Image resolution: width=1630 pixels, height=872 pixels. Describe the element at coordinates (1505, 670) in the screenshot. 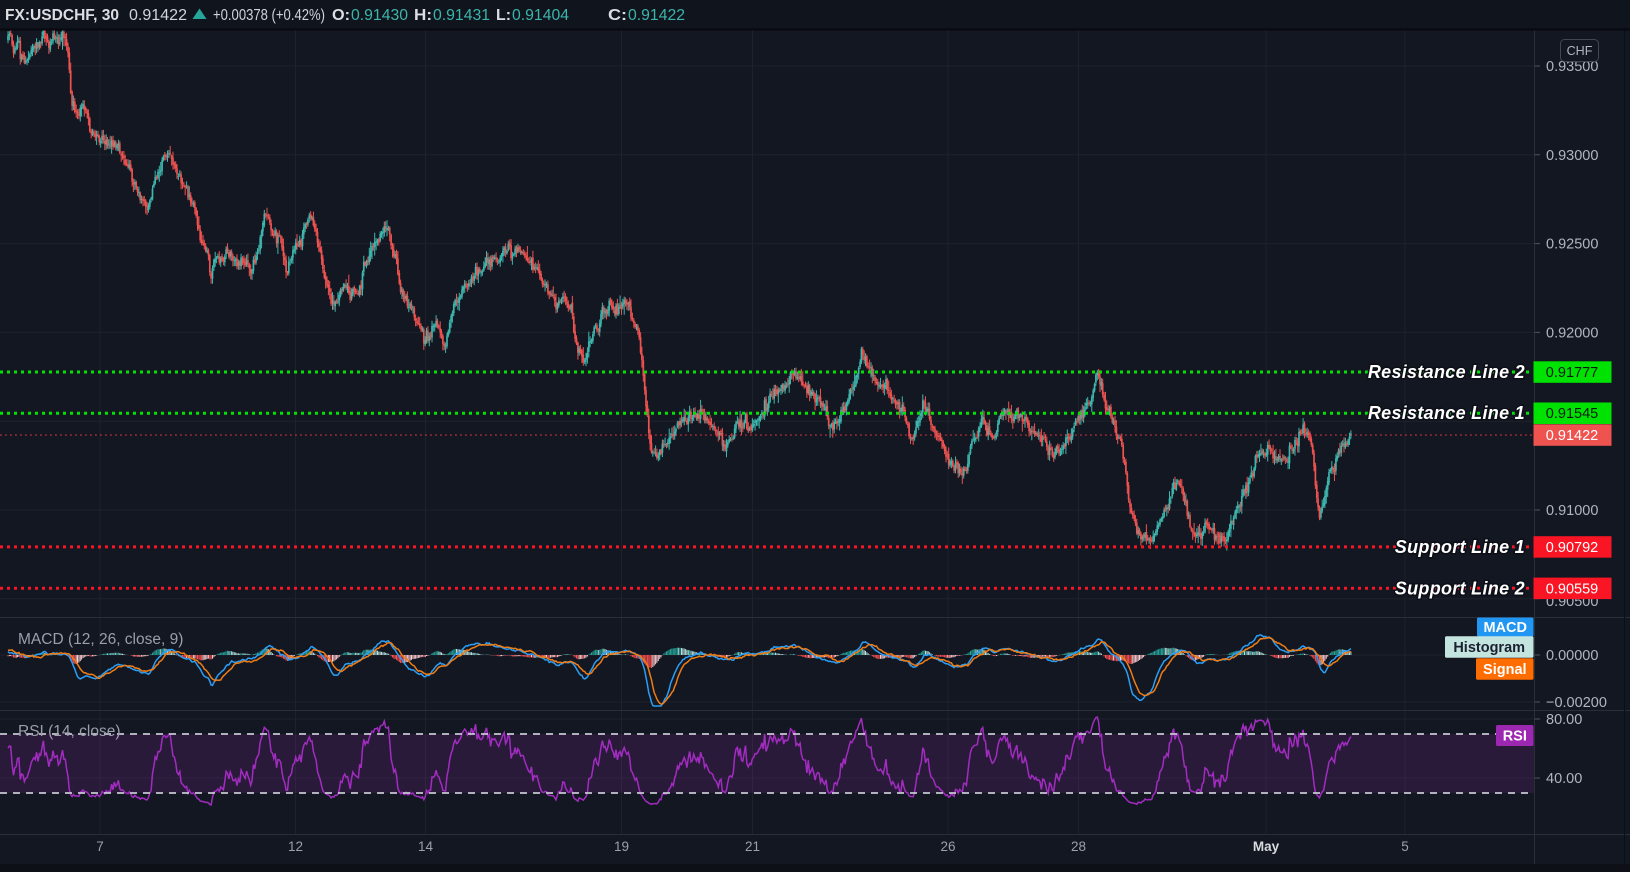

I see `svg-text: Signal` at that location.